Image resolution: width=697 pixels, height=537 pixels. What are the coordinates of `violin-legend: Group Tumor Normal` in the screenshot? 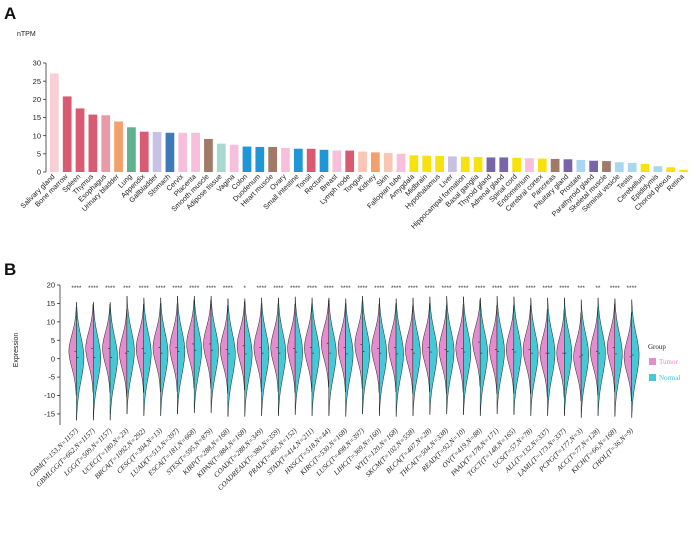 It's located at (664, 362).